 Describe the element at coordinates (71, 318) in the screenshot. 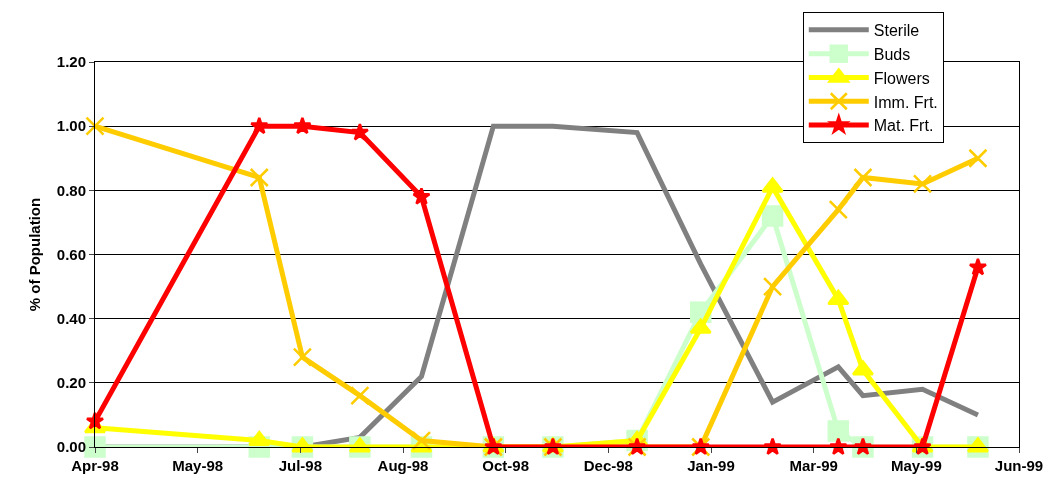

I see `y-tick-label: 0.40` at that location.